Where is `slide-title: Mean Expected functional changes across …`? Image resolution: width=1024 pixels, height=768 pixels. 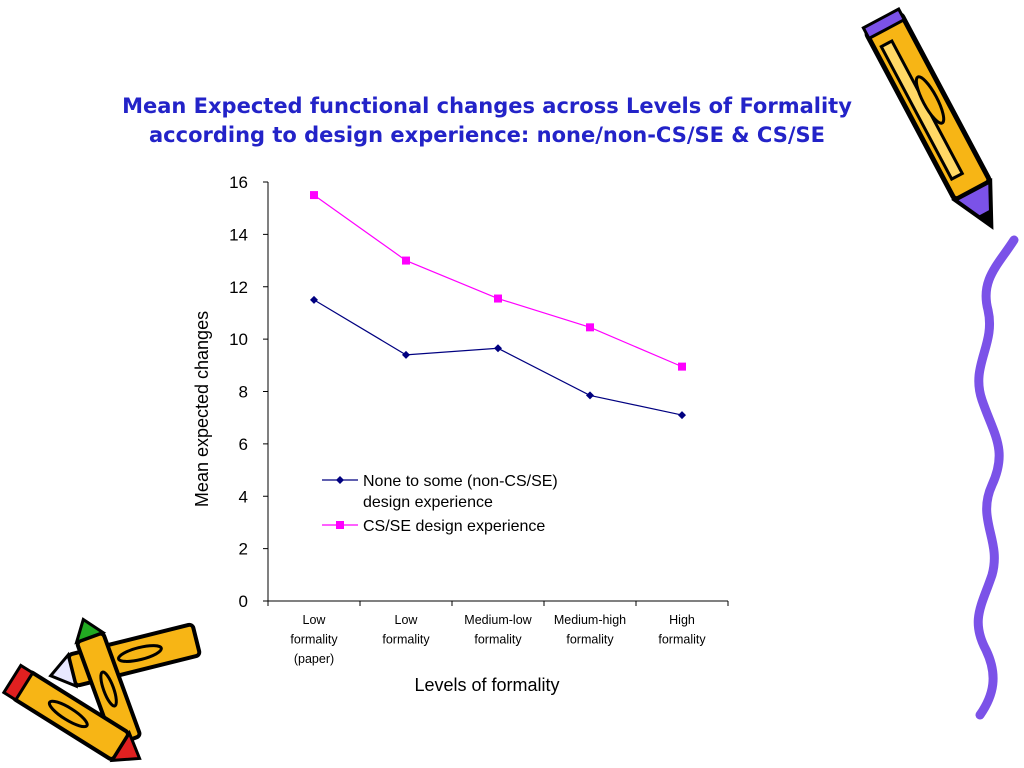 slide-title: Mean Expected functional changes across … is located at coordinates (487, 121).